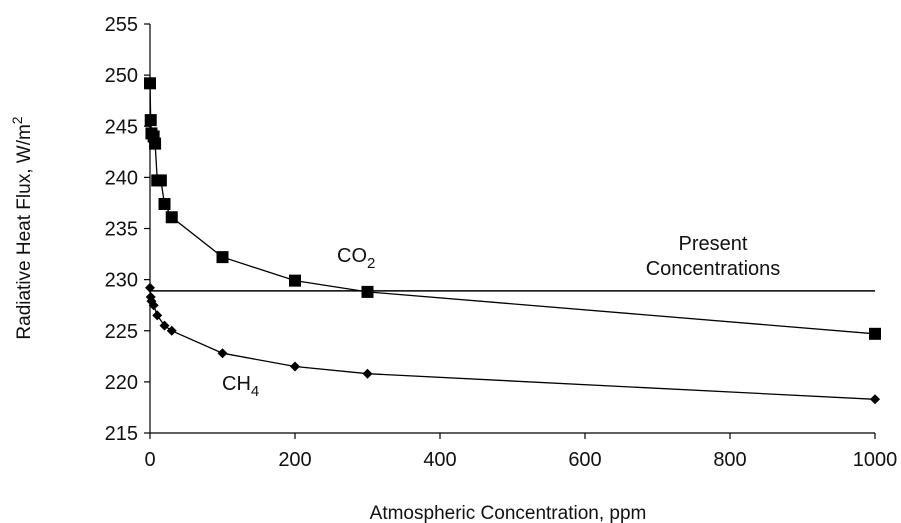 Image resolution: width=901 pixels, height=523 pixels. What do you see at coordinates (729, 460) in the screenshot?
I see `x-tick-label: 800` at bounding box center [729, 460].